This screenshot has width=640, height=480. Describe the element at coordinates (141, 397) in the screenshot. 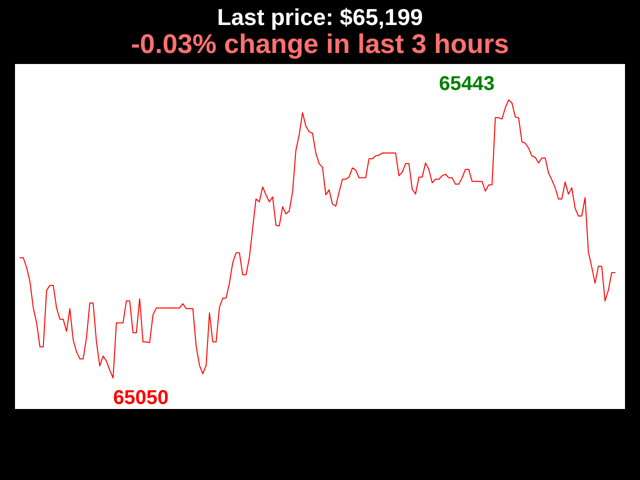

I see `data-label: 65050` at that location.